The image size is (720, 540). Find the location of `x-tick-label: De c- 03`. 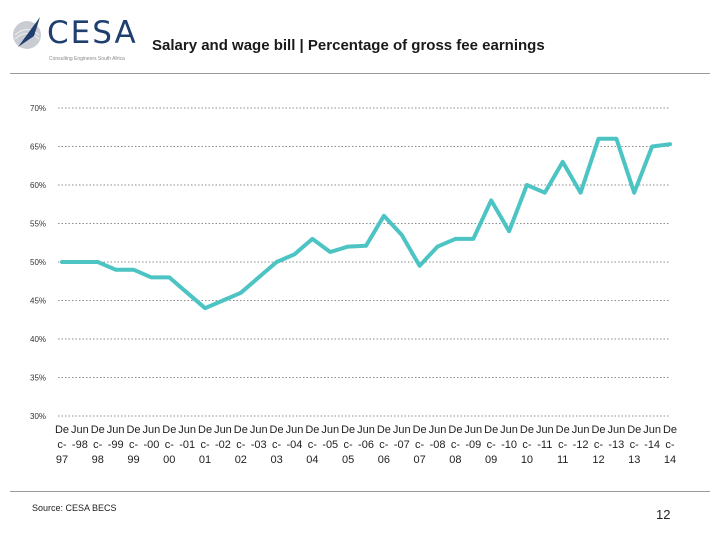

x-tick-label: De c- 03 is located at coordinates (277, 445).